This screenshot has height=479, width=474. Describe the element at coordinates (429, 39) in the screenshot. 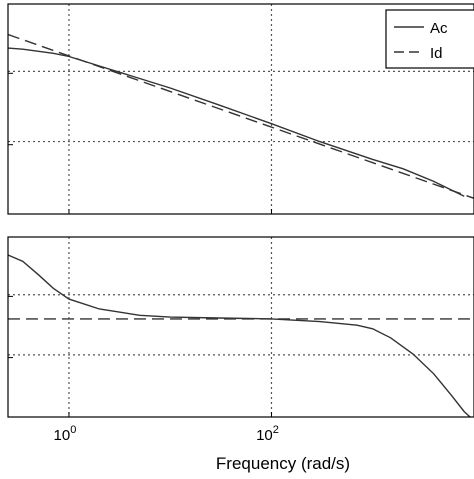

I see `legend-box` at that location.